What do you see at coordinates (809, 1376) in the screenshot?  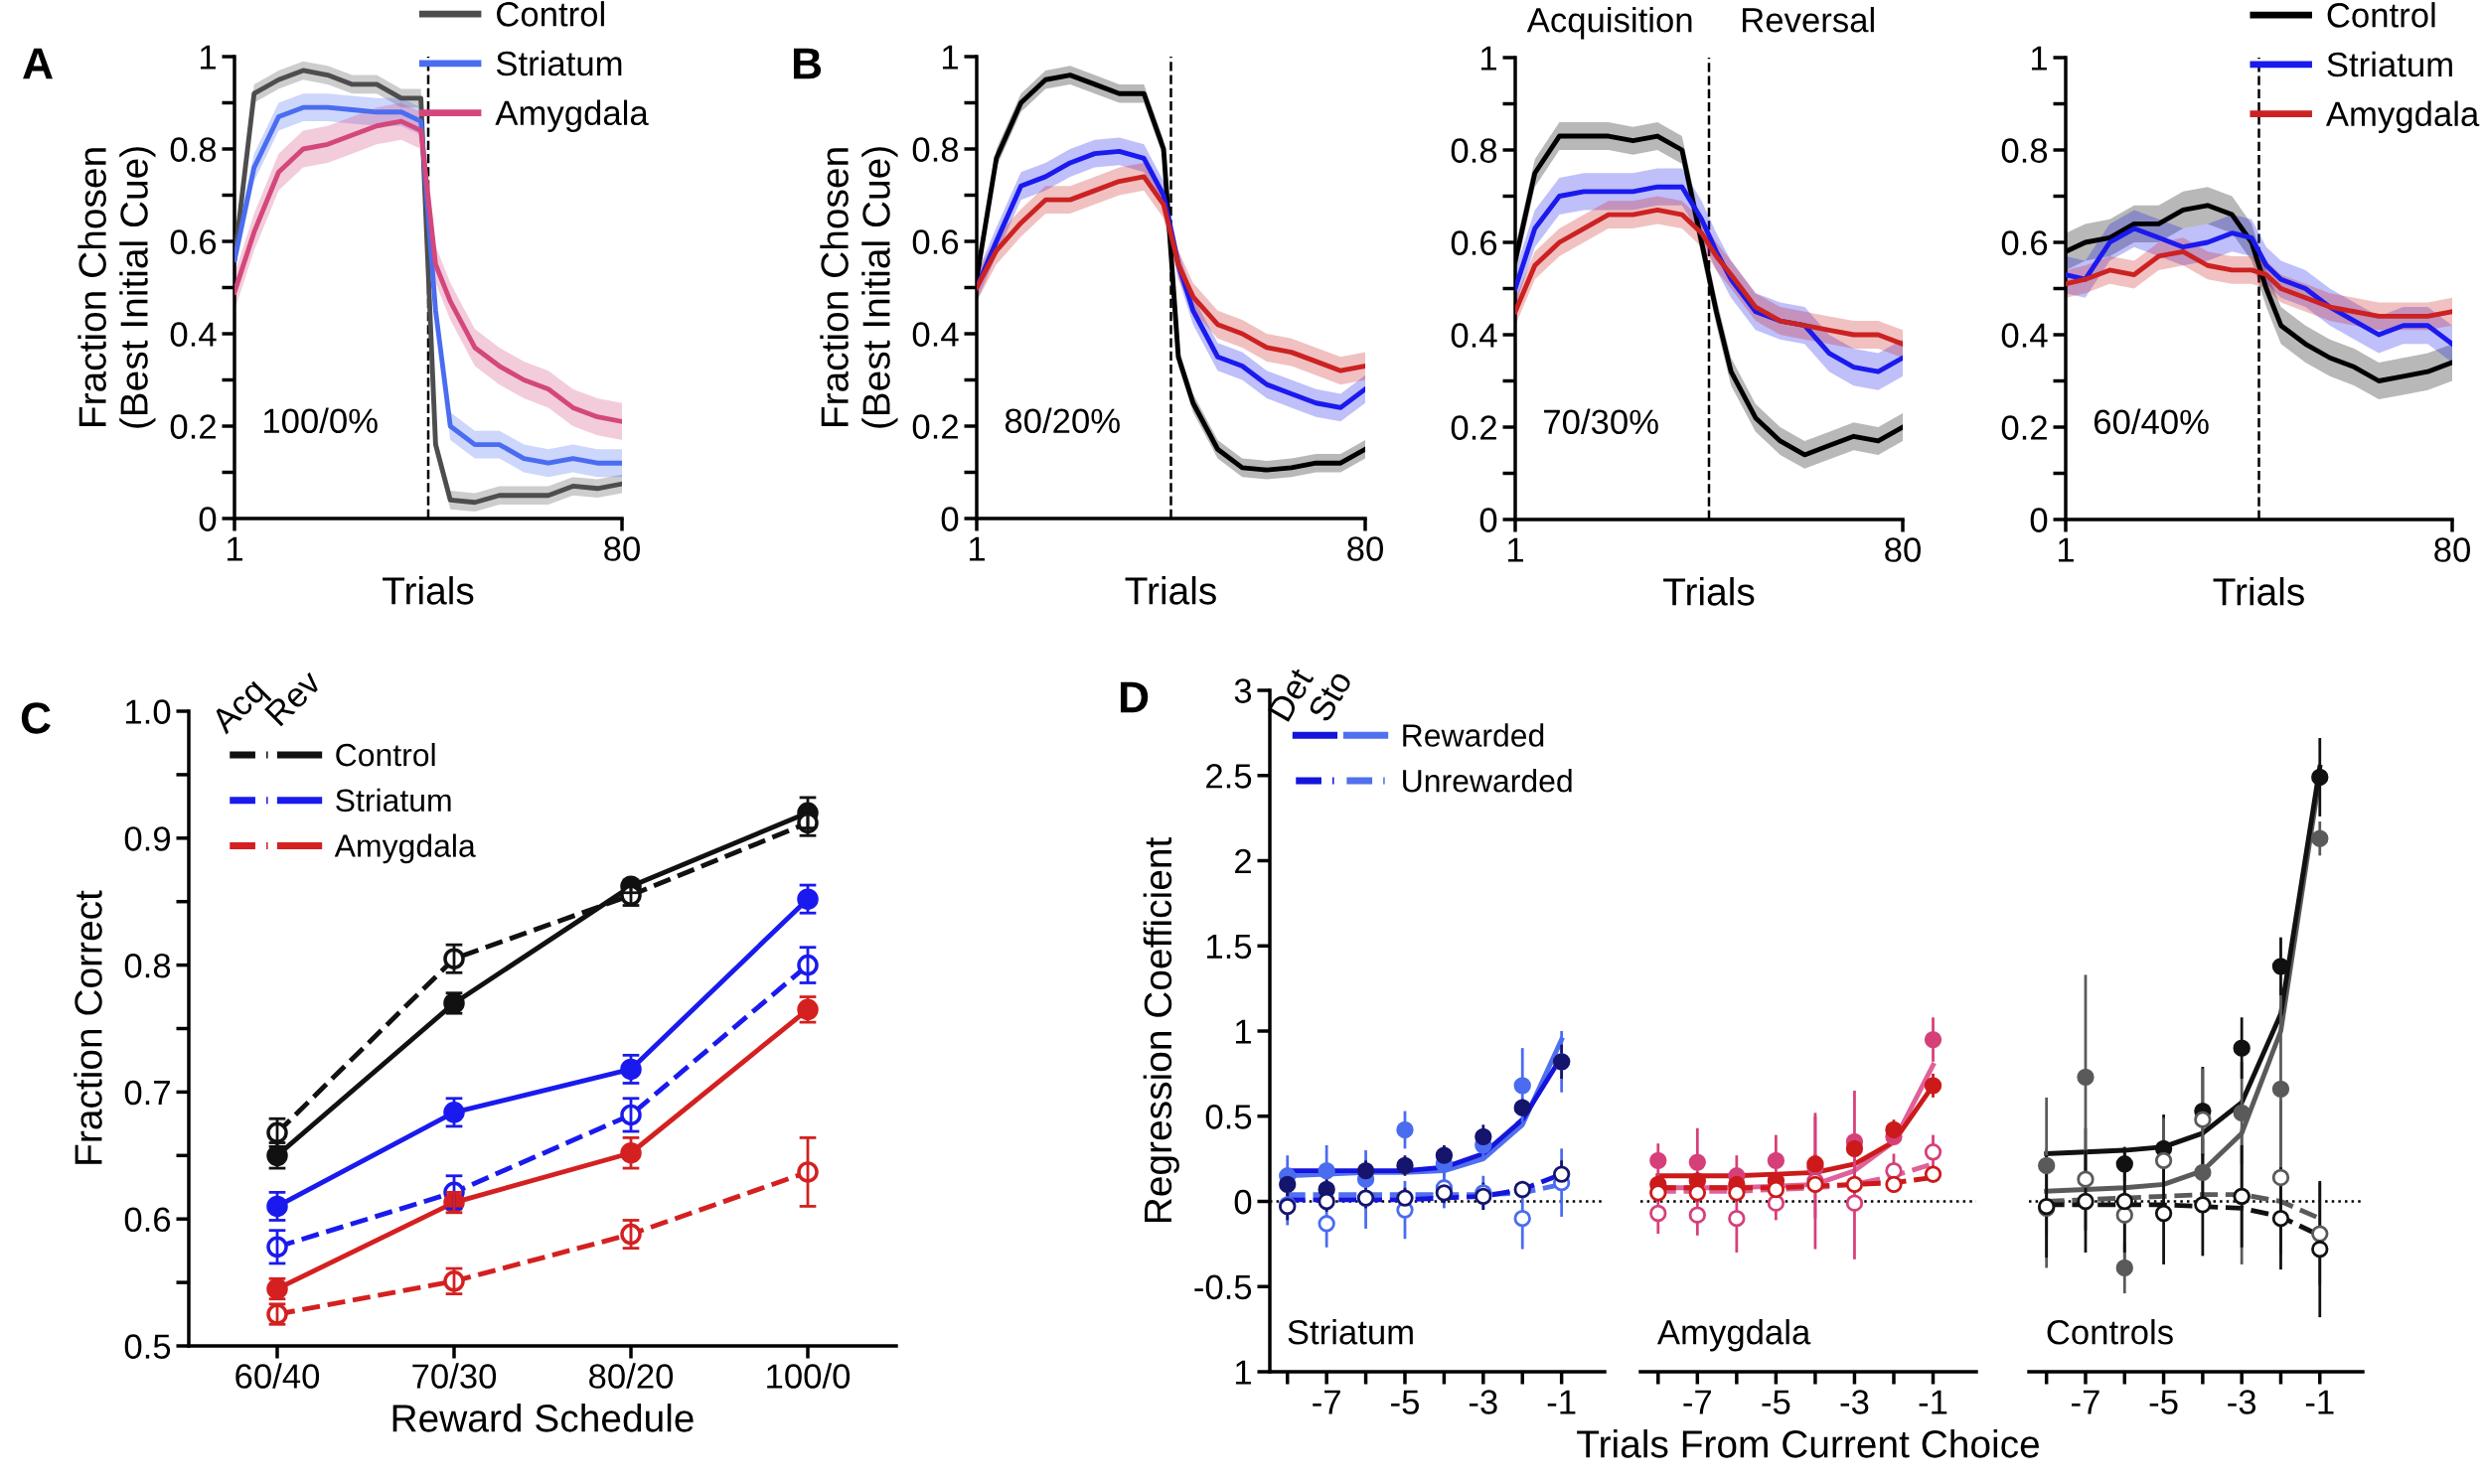 I see `x-tick-label: 100/0` at bounding box center [809, 1376].